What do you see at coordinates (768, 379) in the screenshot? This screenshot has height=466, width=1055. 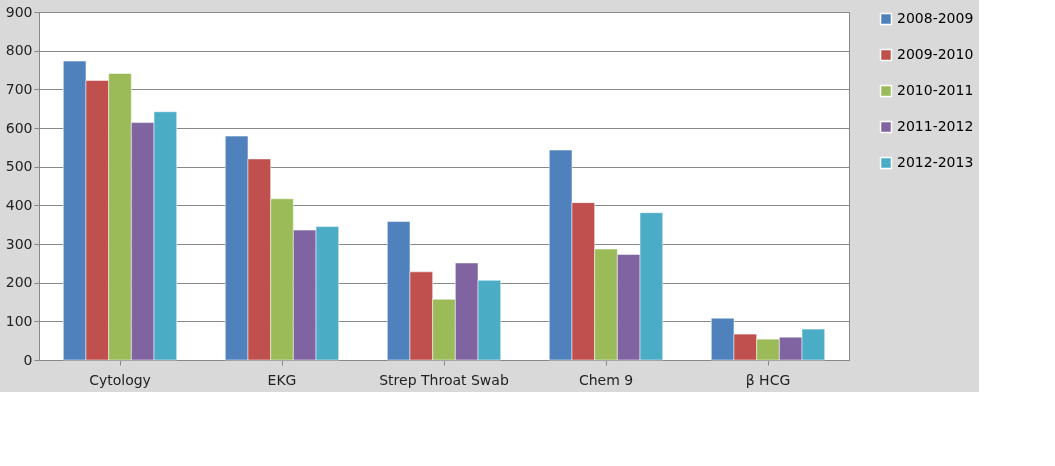 I see `x-tick-label: β HCG` at bounding box center [768, 379].